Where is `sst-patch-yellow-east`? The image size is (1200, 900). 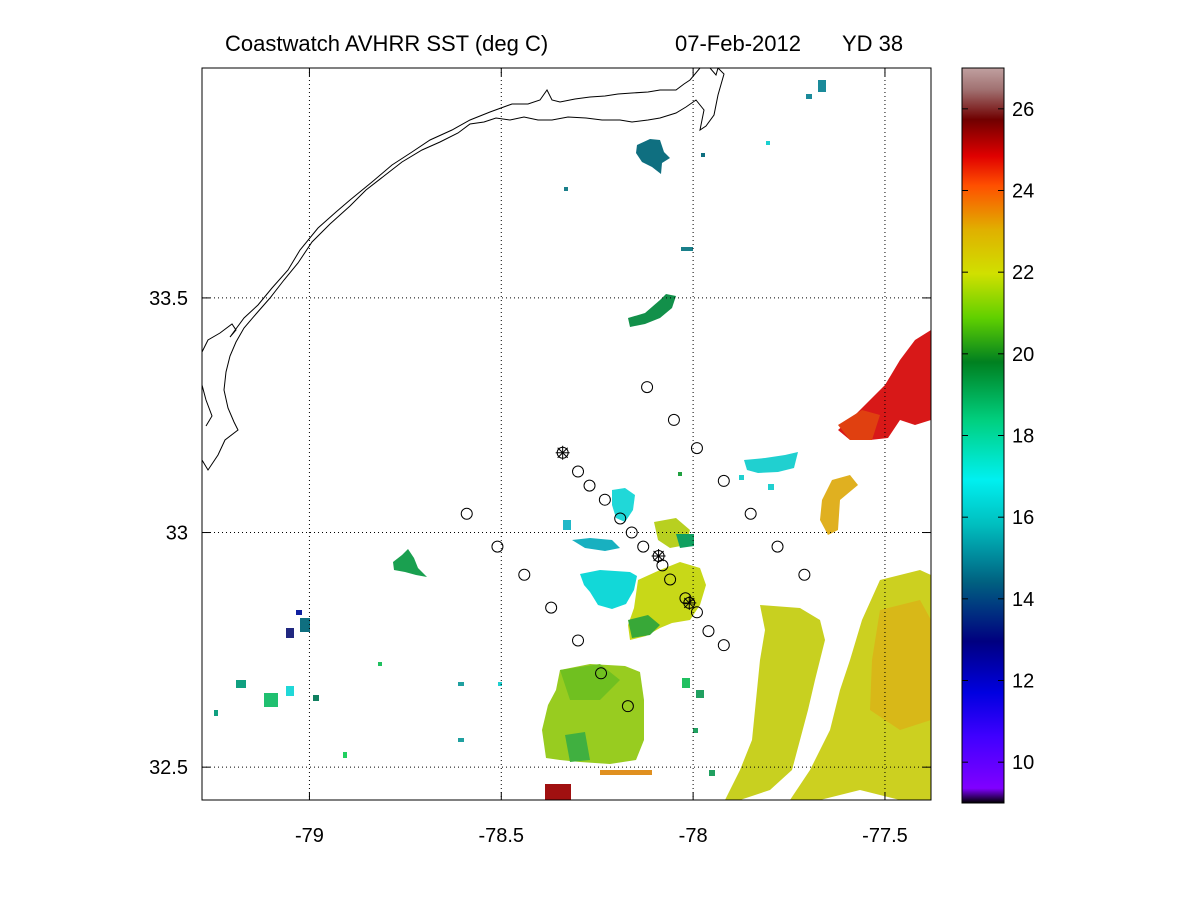 sst-patch-yellow-east is located at coordinates (775, 702).